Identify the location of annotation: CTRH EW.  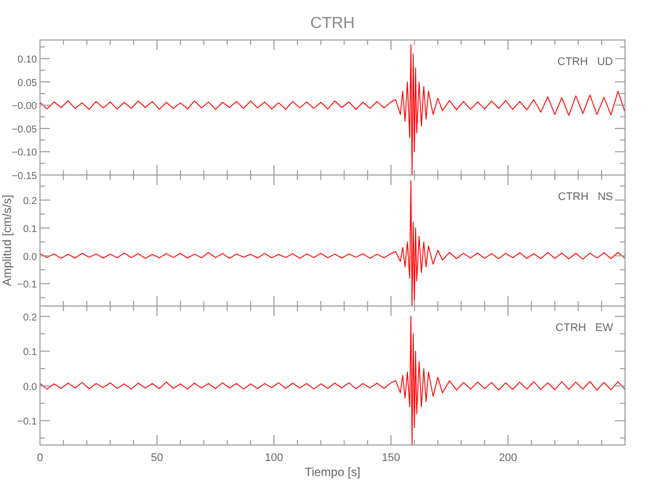
(585, 328).